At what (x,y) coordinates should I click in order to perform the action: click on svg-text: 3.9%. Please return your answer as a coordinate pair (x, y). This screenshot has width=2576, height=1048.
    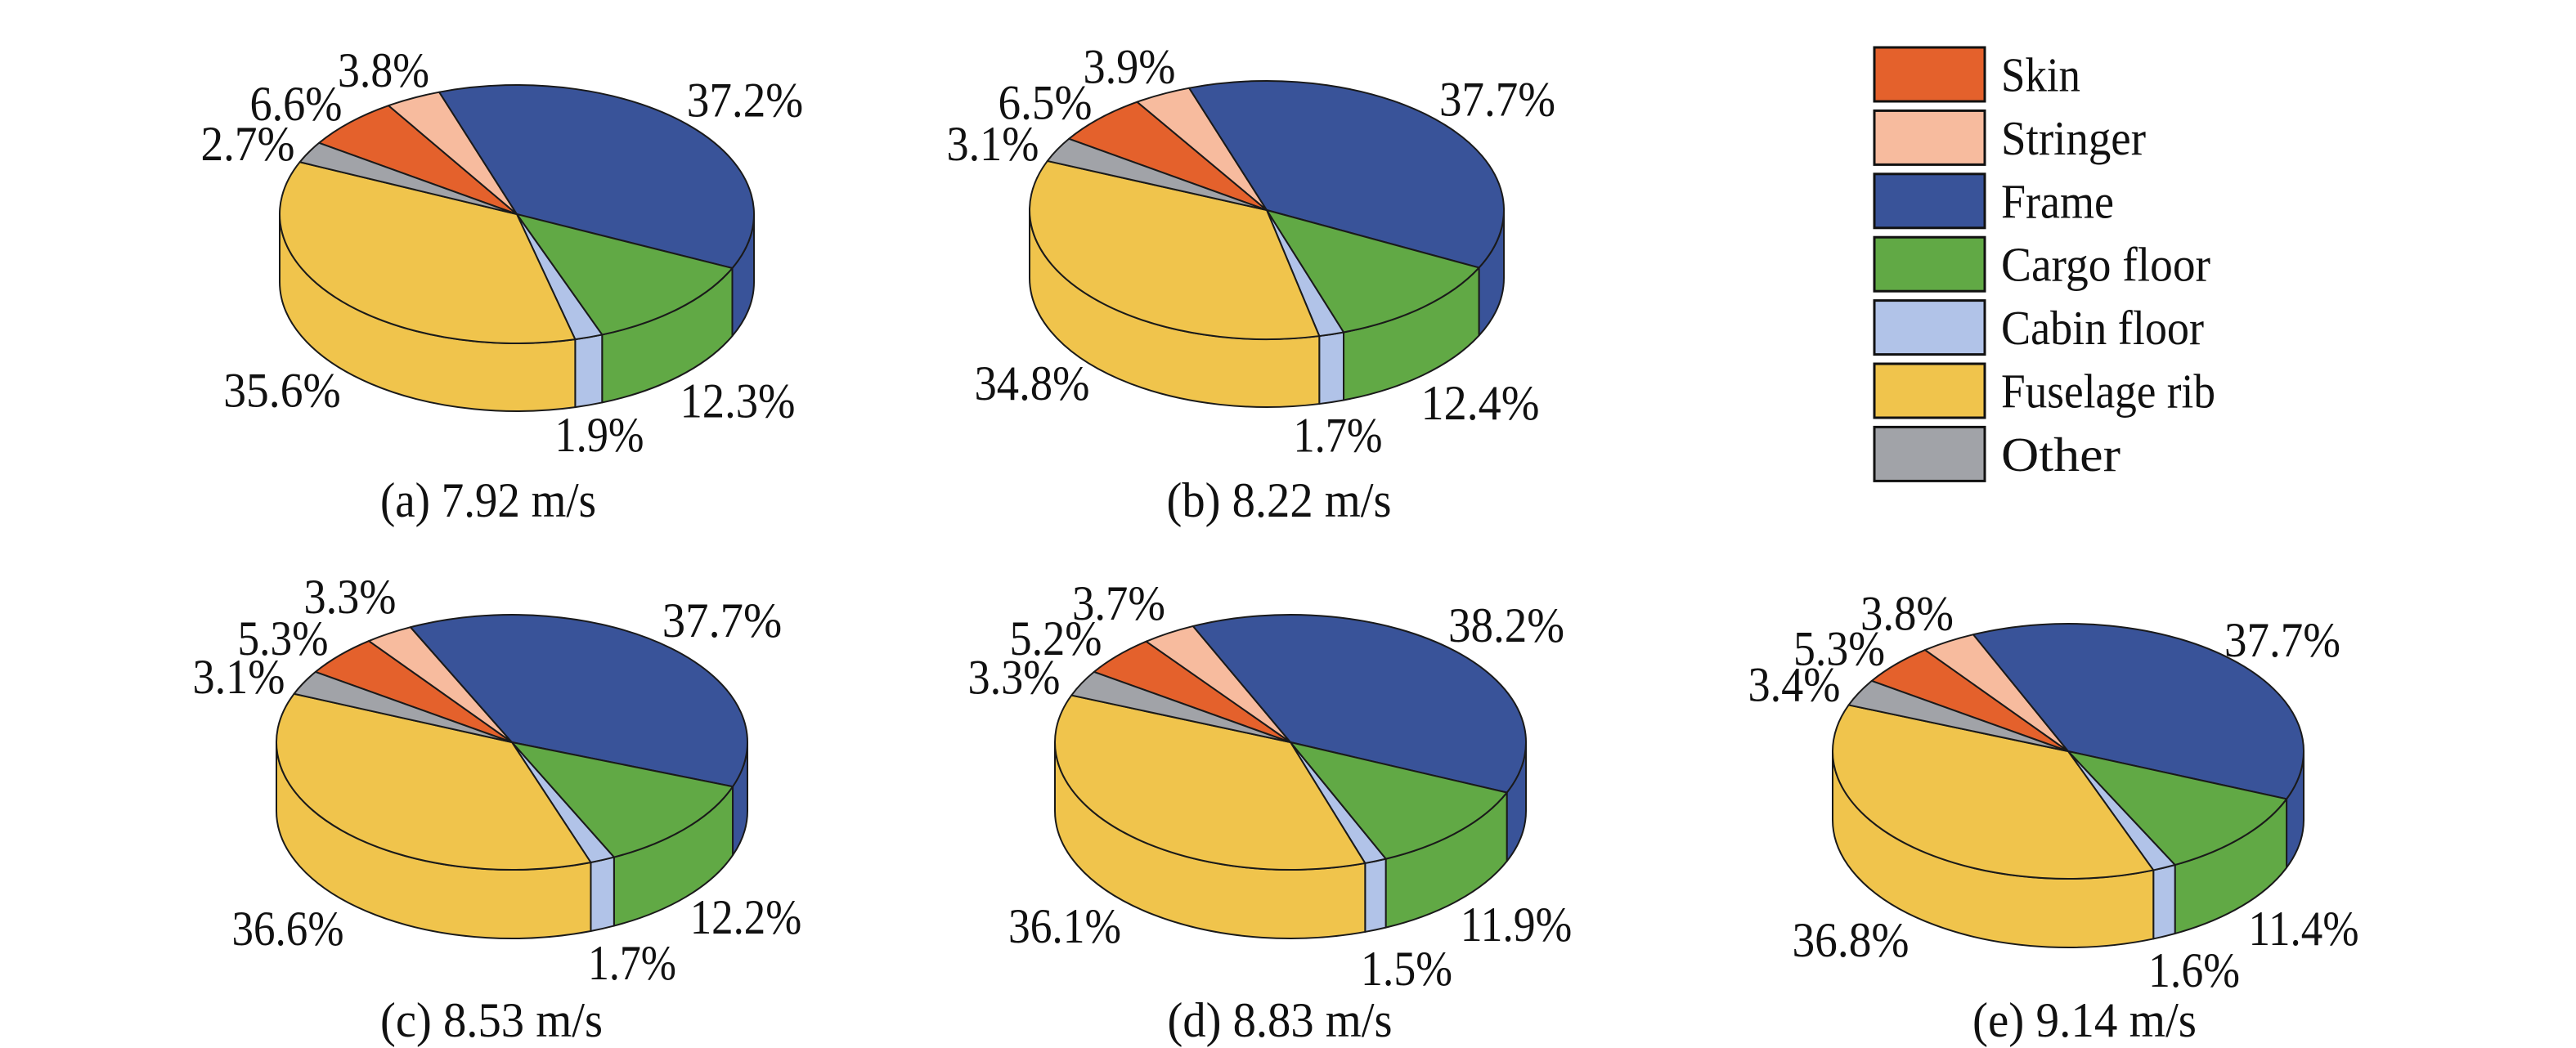
    Looking at the image, I should click on (1130, 67).